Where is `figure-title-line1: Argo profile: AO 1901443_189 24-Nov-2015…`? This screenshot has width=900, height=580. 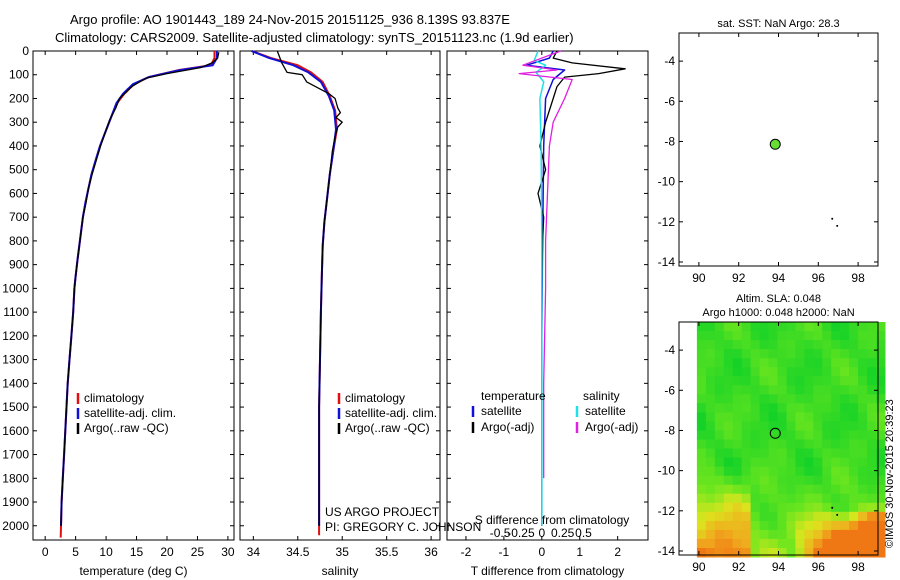 figure-title-line1: Argo profile: AO 1901443_189 24-Nov-2015… is located at coordinates (290, 19).